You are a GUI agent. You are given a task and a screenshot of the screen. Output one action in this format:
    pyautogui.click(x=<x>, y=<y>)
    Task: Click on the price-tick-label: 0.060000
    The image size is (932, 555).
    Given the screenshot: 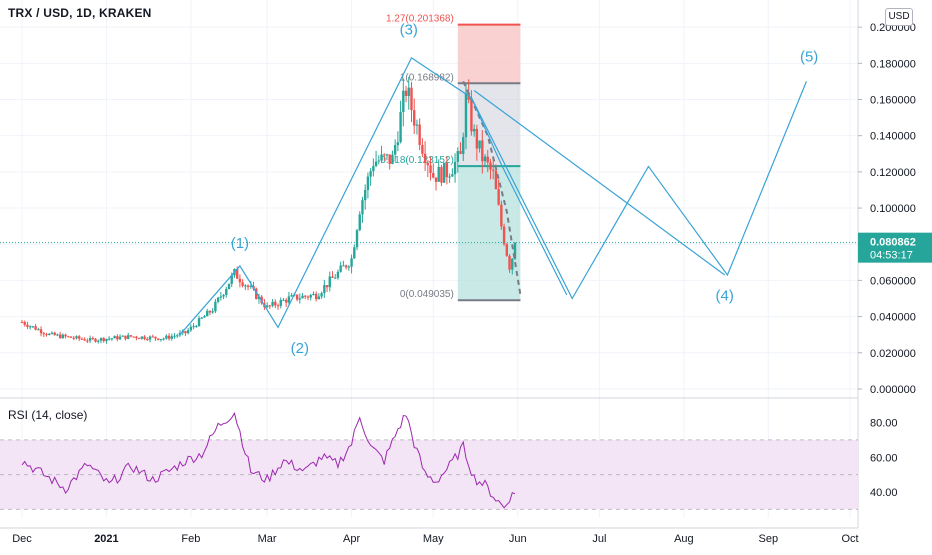 What is the action you would take?
    pyautogui.click(x=893, y=281)
    